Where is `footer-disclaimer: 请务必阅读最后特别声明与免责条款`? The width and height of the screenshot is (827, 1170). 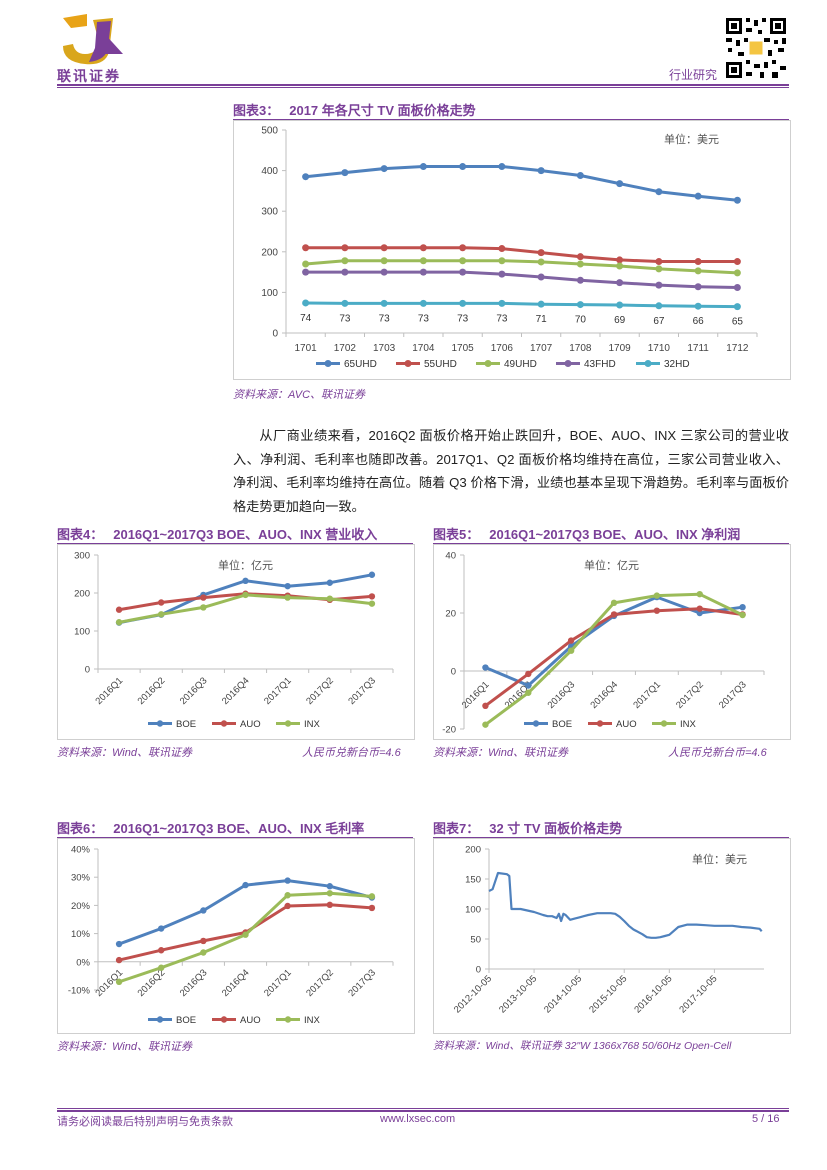 footer-disclaimer: 请务必阅读最后特别声明与免责条款 is located at coordinates (145, 1122).